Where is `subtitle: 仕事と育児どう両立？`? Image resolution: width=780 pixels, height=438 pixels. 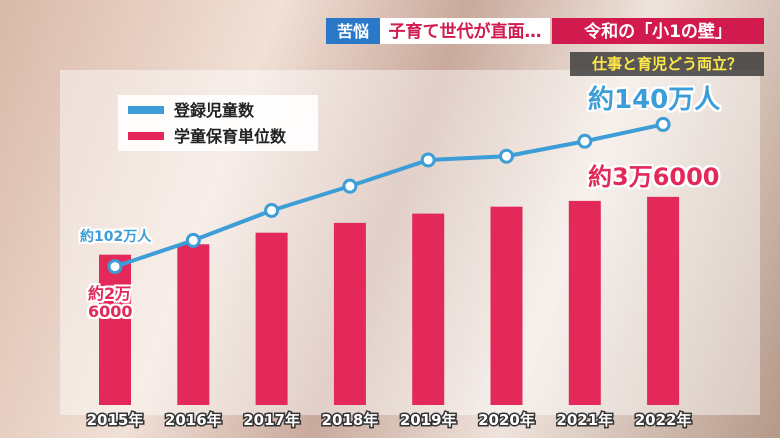 subtitle: 仕事と育児どう両立？ is located at coordinates (666, 64).